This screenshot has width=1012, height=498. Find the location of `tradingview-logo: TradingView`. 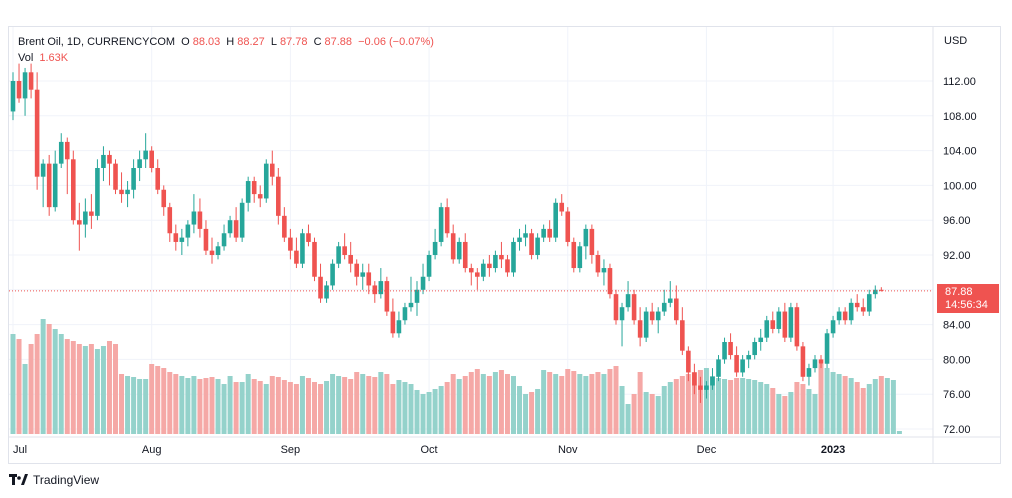

tradingview-logo: TradingView is located at coordinates (54, 480).